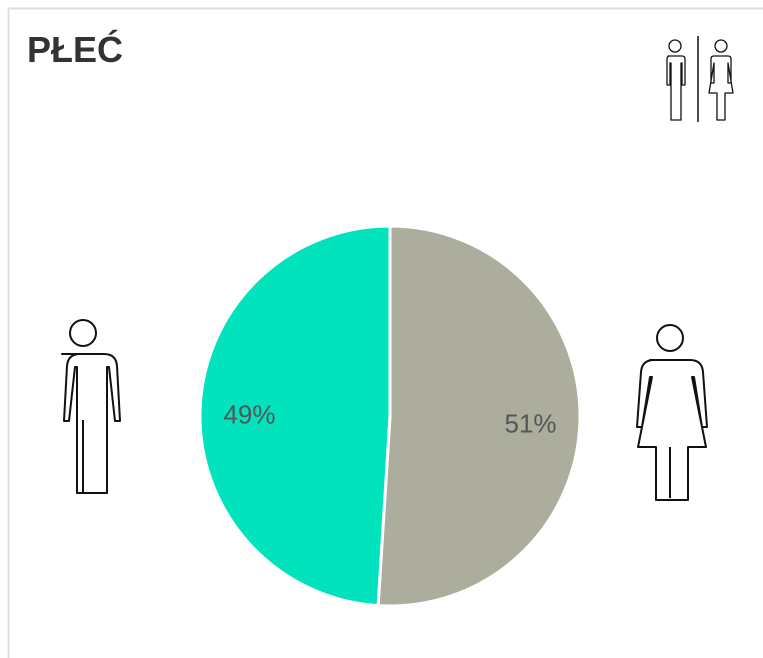  I want to click on chart-title: PŁEĆ, so click(75, 49).